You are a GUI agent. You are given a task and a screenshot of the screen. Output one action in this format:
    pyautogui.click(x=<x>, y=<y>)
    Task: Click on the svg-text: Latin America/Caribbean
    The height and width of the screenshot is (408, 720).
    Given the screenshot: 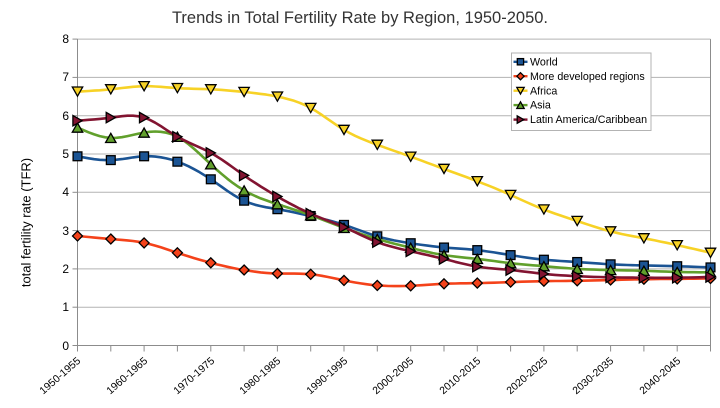 What is the action you would take?
    pyautogui.click(x=588, y=120)
    